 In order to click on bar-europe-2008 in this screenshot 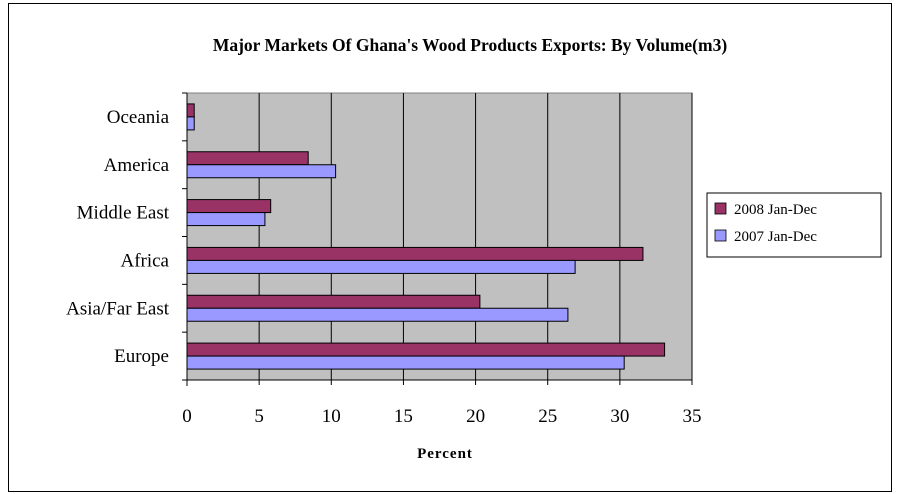, I will do `click(426, 349)`.